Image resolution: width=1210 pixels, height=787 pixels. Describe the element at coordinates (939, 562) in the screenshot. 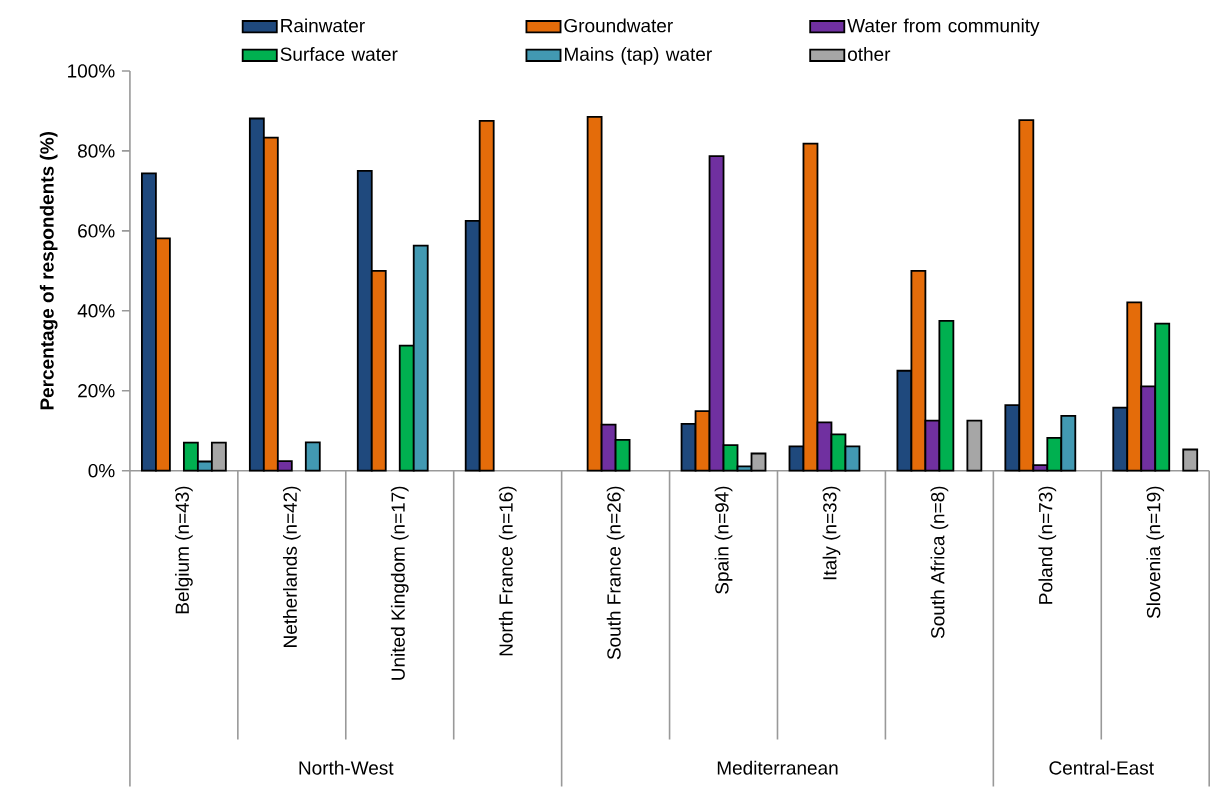

I see `x-tick-label: South Africa (n=8)` at that location.